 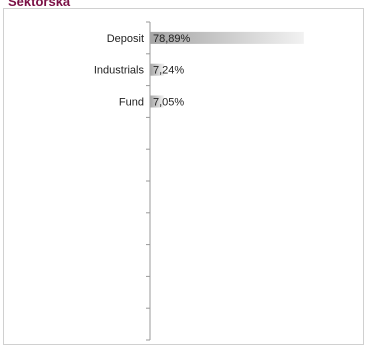 I want to click on data-label: 7,24%, so click(x=168, y=71).